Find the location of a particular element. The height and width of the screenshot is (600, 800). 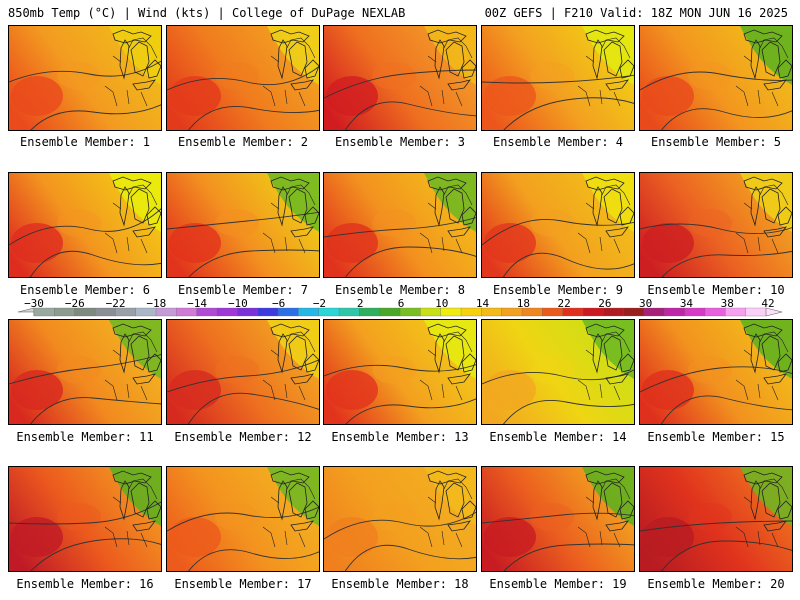

ensemble-member-label: Ensemble Member: 19 is located at coordinates (558, 584).